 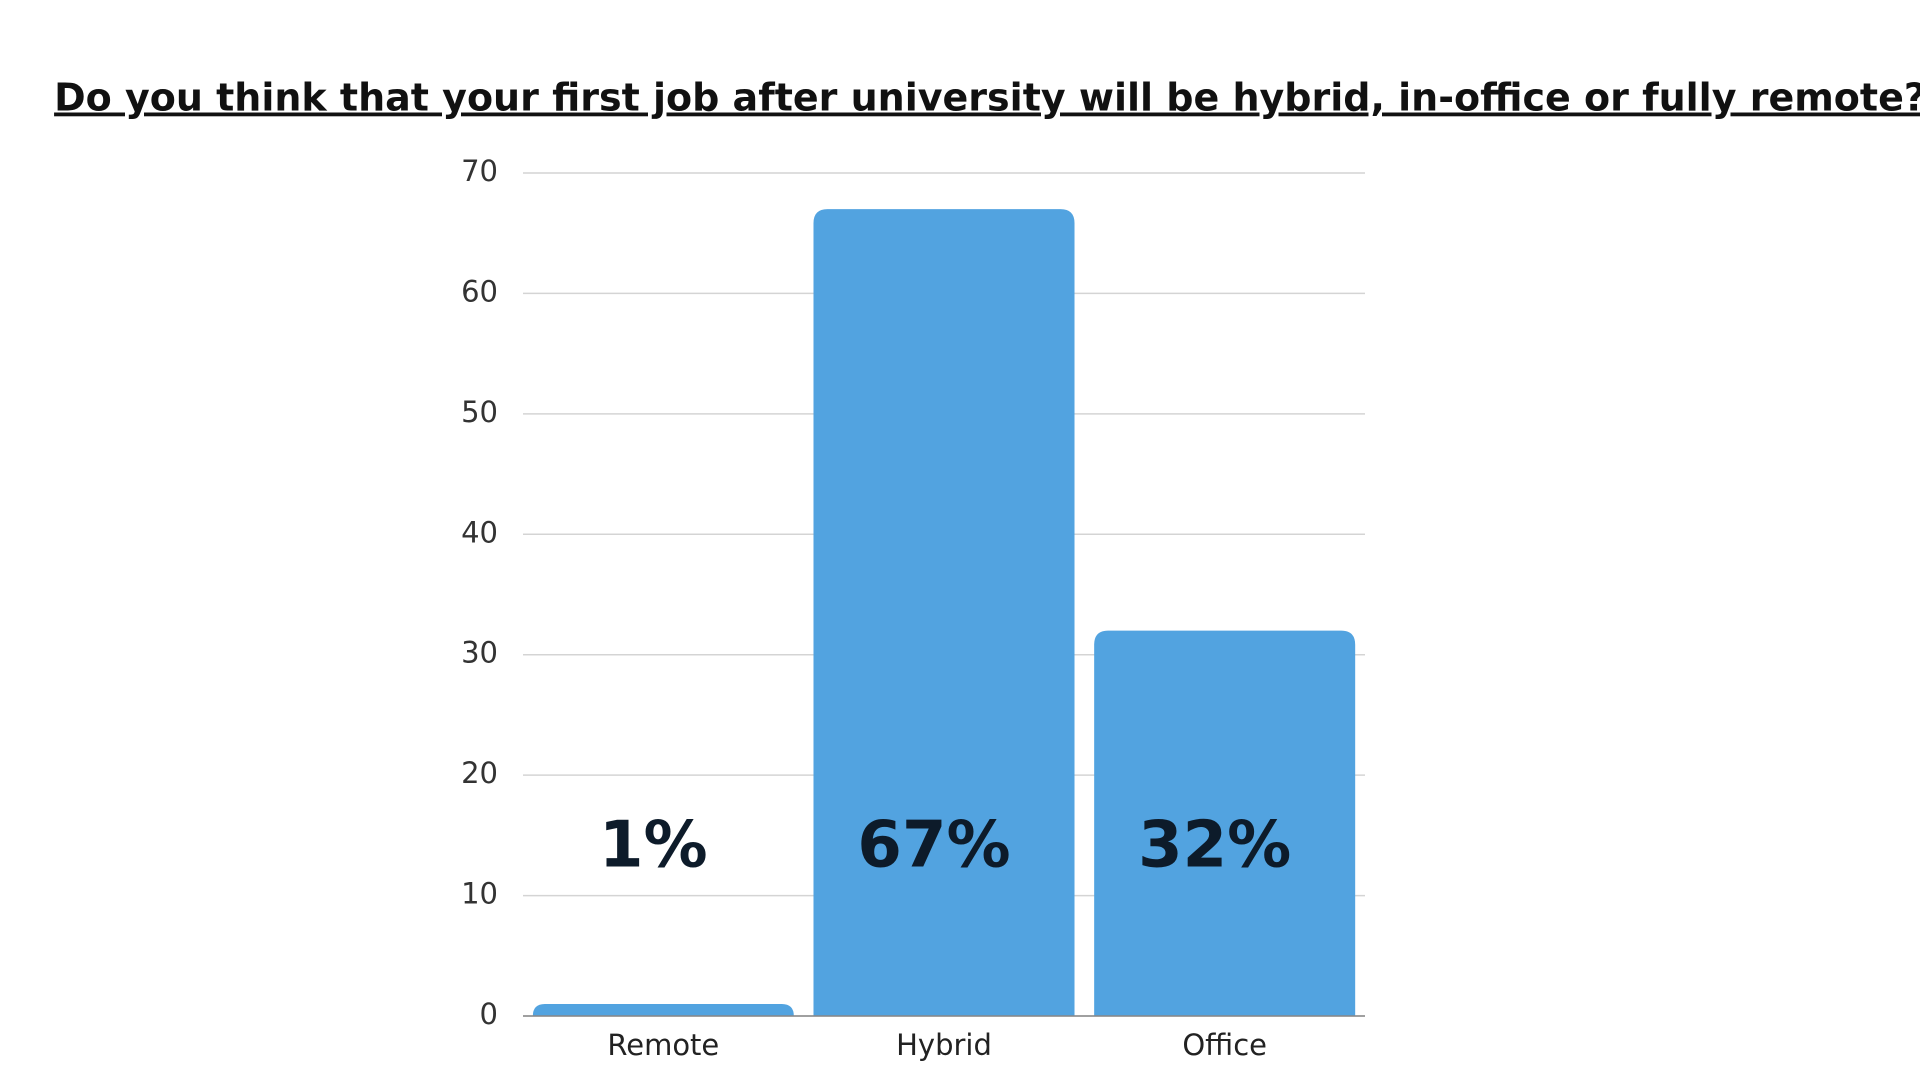 What do you see at coordinates (479, 171) in the screenshot?
I see `y-tick-label: 70` at bounding box center [479, 171].